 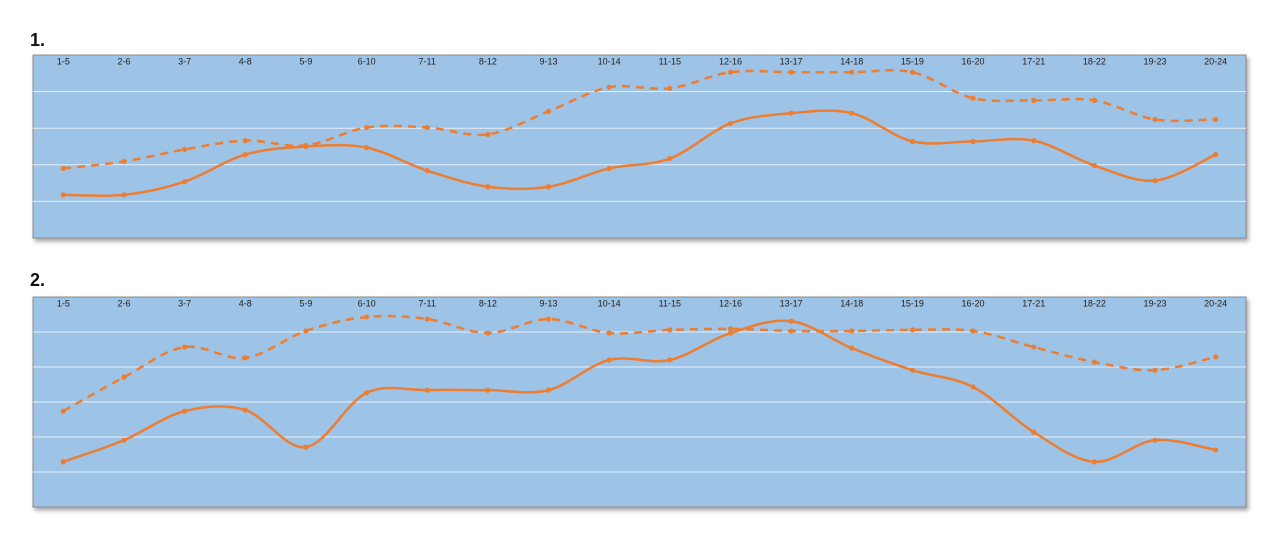 I want to click on x-tick-label: 16-20, so click(x=973, y=303).